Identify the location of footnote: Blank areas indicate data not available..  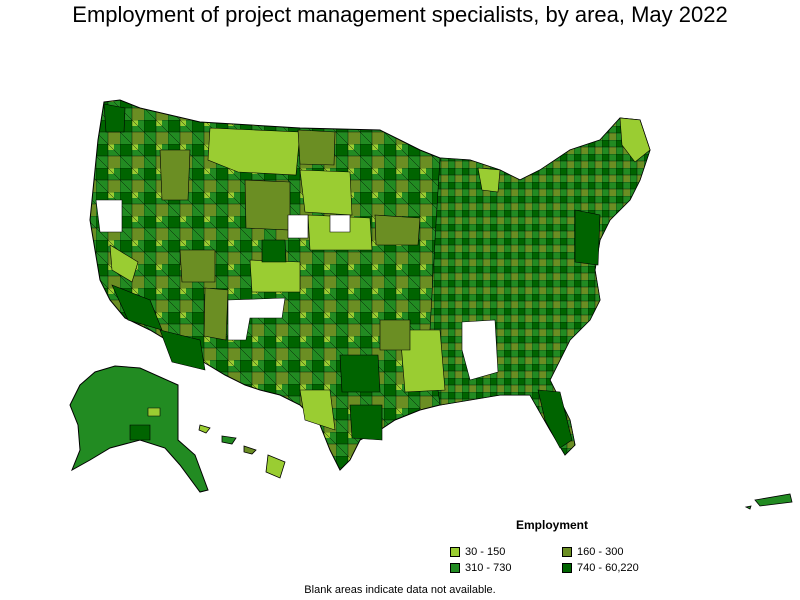
(400, 590).